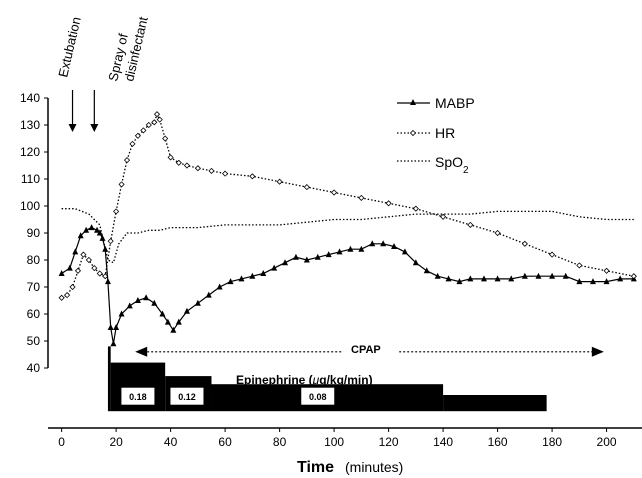  Describe the element at coordinates (413, 133) in the screenshot. I see `legend-swatch-hr-marker` at that location.